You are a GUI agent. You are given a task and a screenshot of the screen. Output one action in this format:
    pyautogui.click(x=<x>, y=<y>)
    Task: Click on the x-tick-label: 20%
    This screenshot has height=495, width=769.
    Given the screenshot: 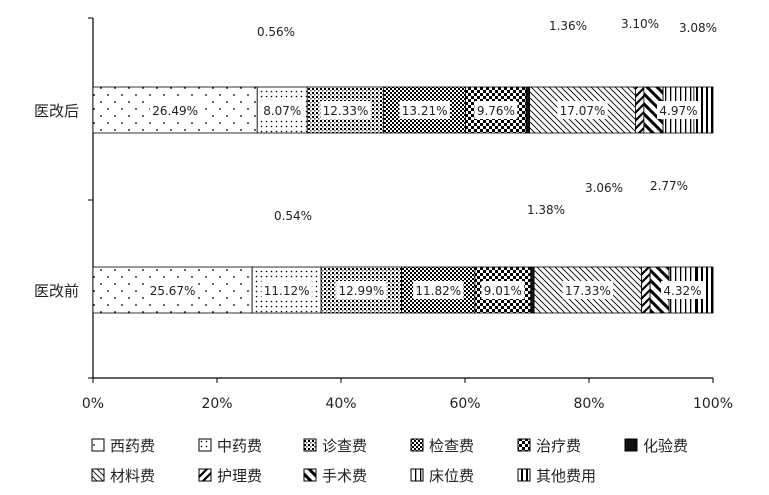 What is the action you would take?
    pyautogui.click(x=216, y=404)
    